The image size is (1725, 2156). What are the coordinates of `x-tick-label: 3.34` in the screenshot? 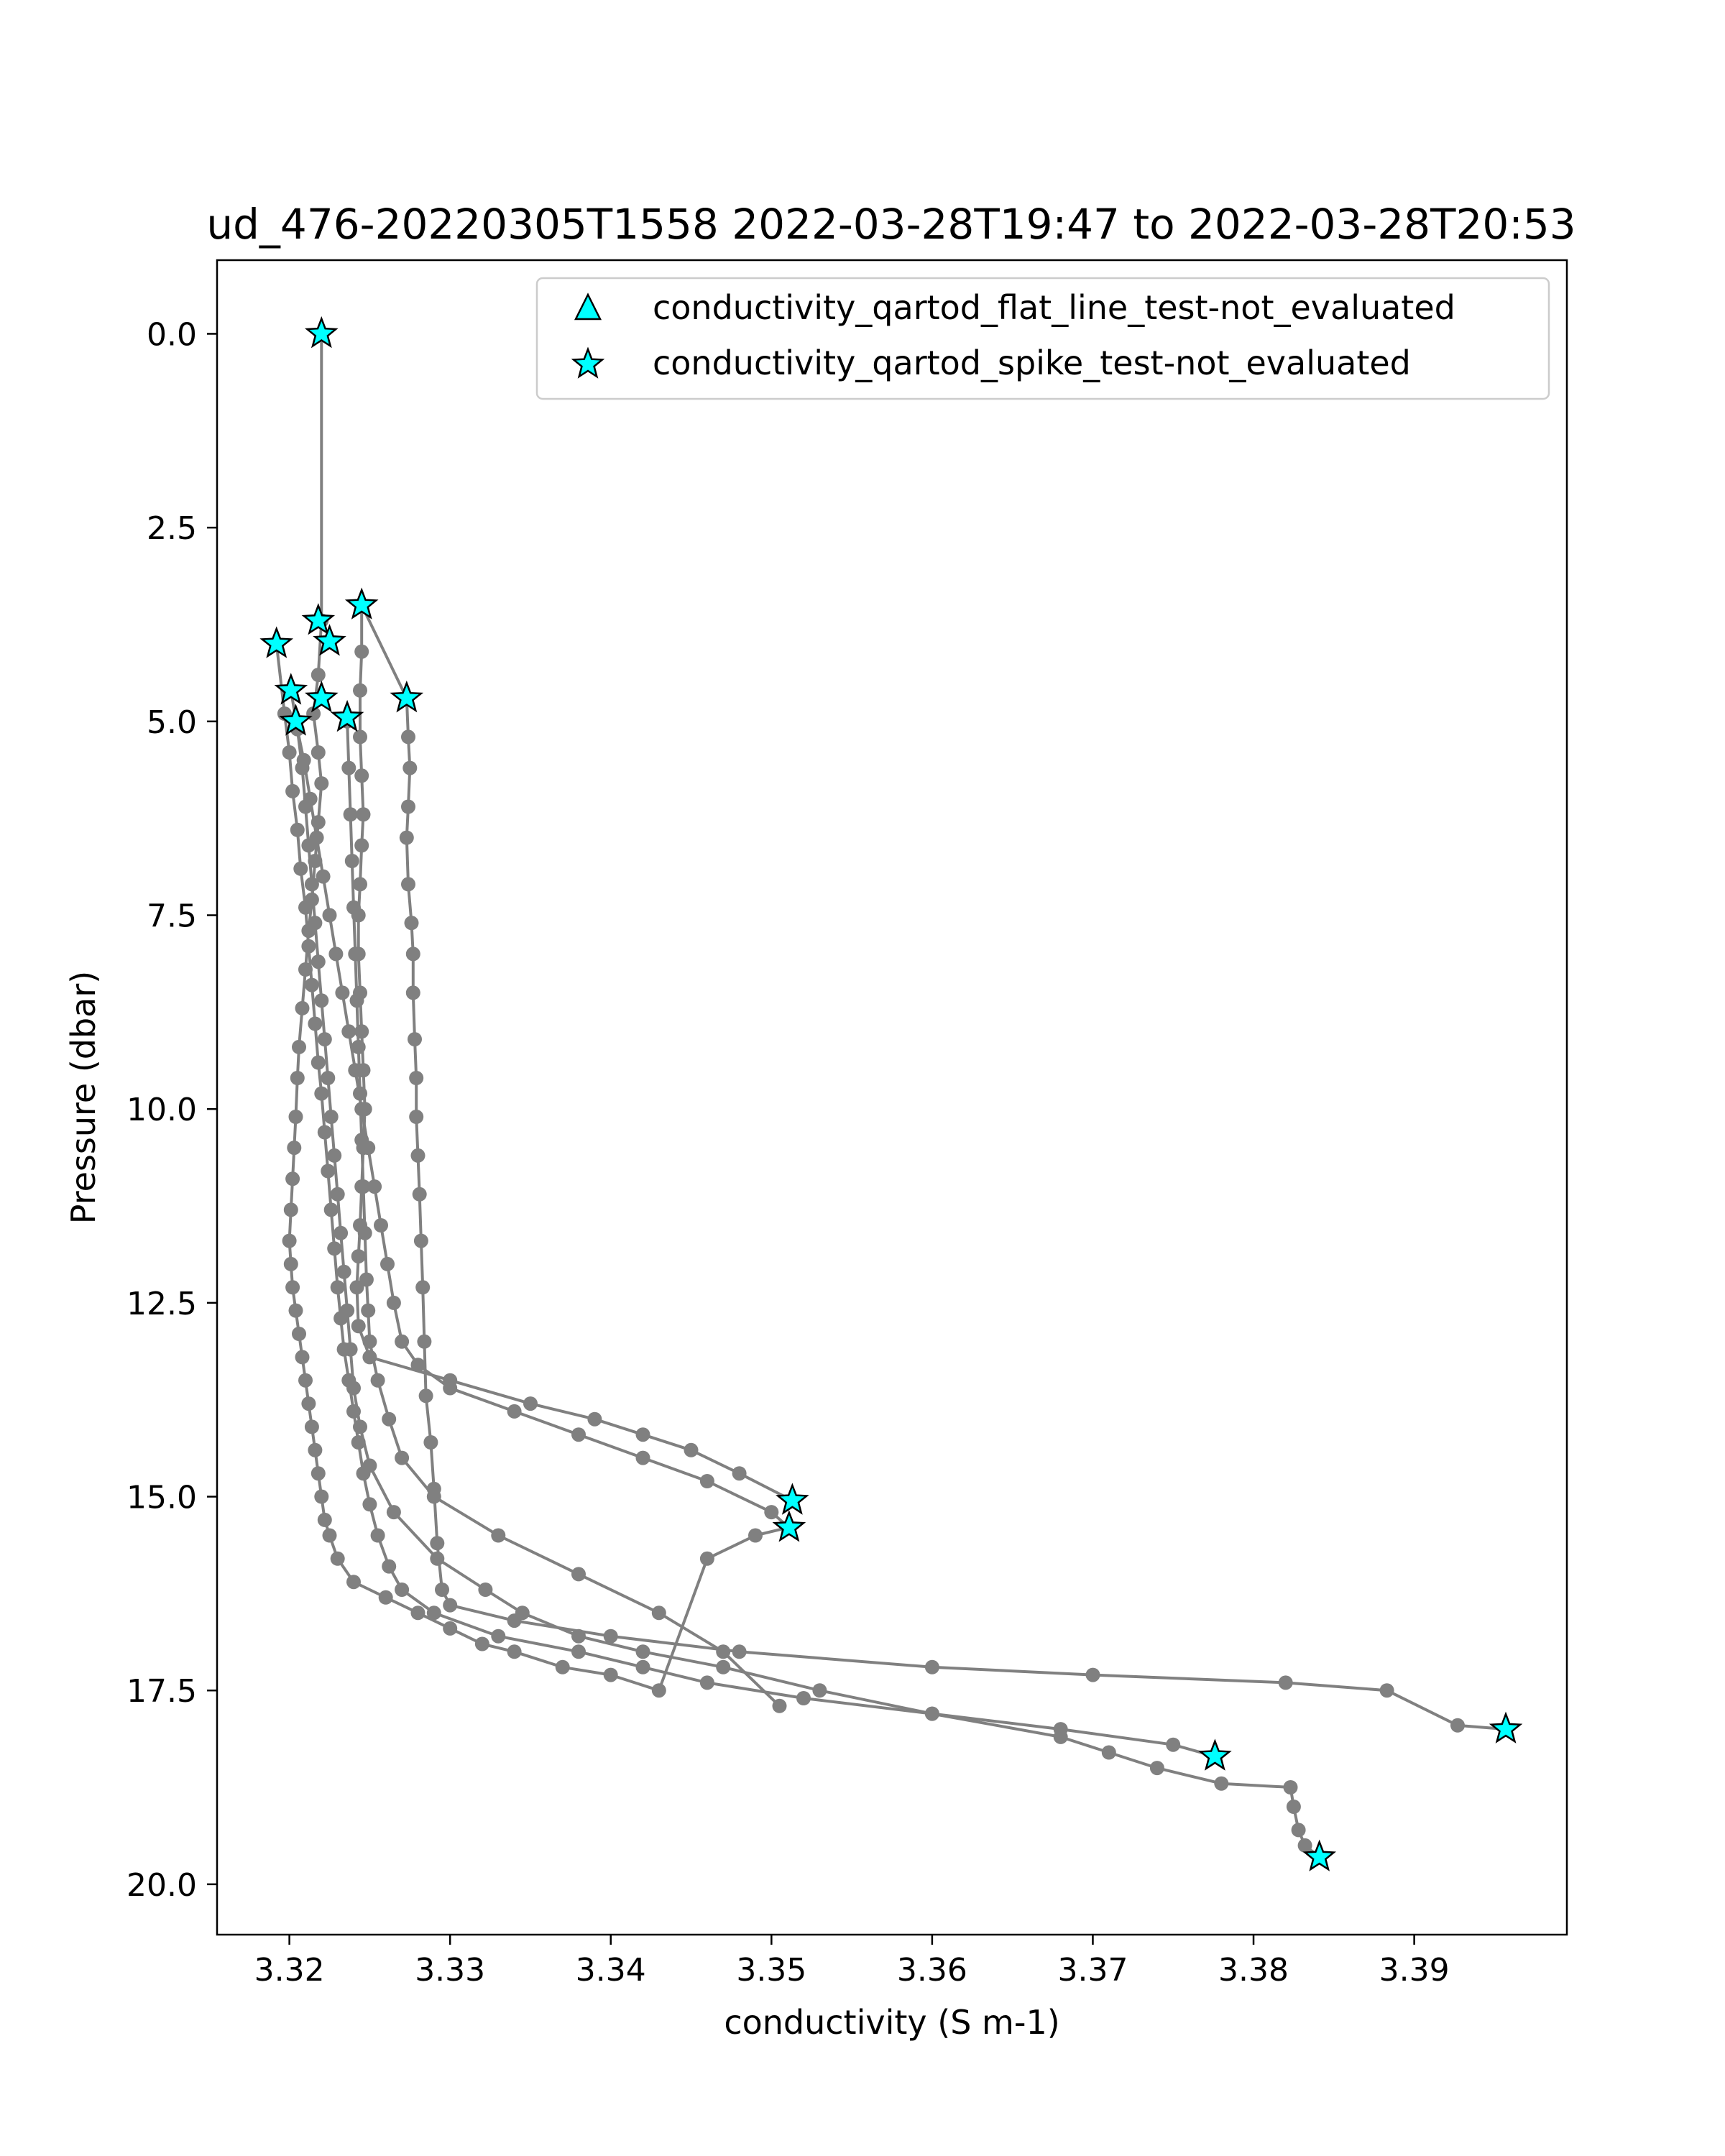 It's located at (611, 1971).